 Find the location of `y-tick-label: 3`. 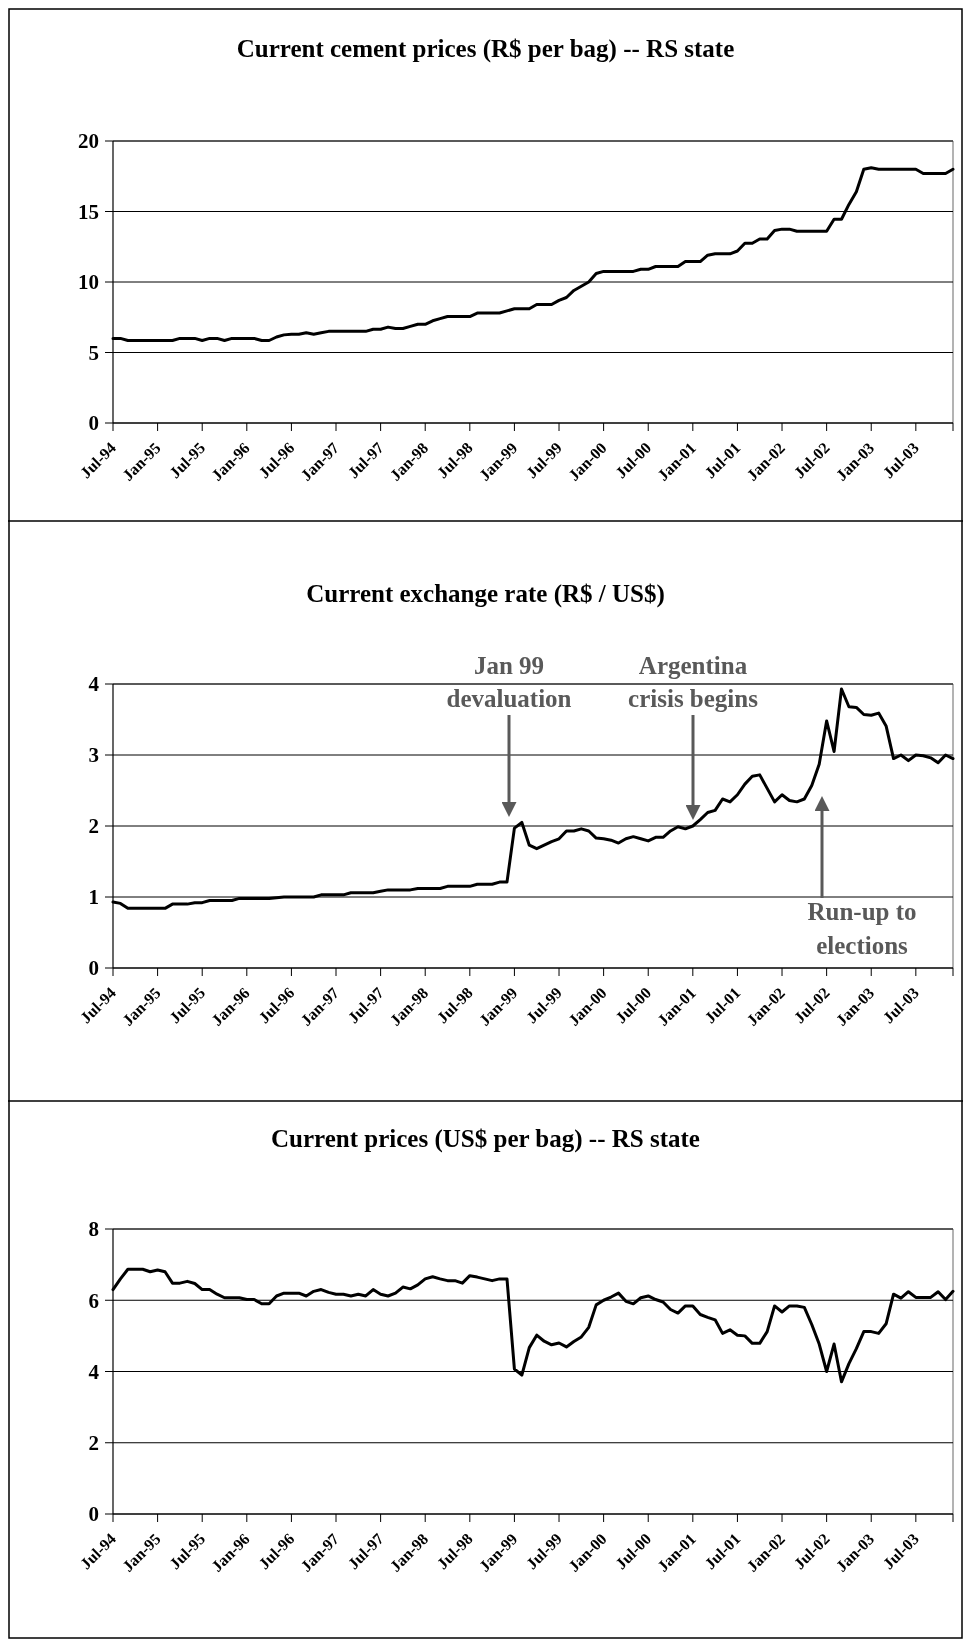

y-tick-label: 3 is located at coordinates (93, 755).